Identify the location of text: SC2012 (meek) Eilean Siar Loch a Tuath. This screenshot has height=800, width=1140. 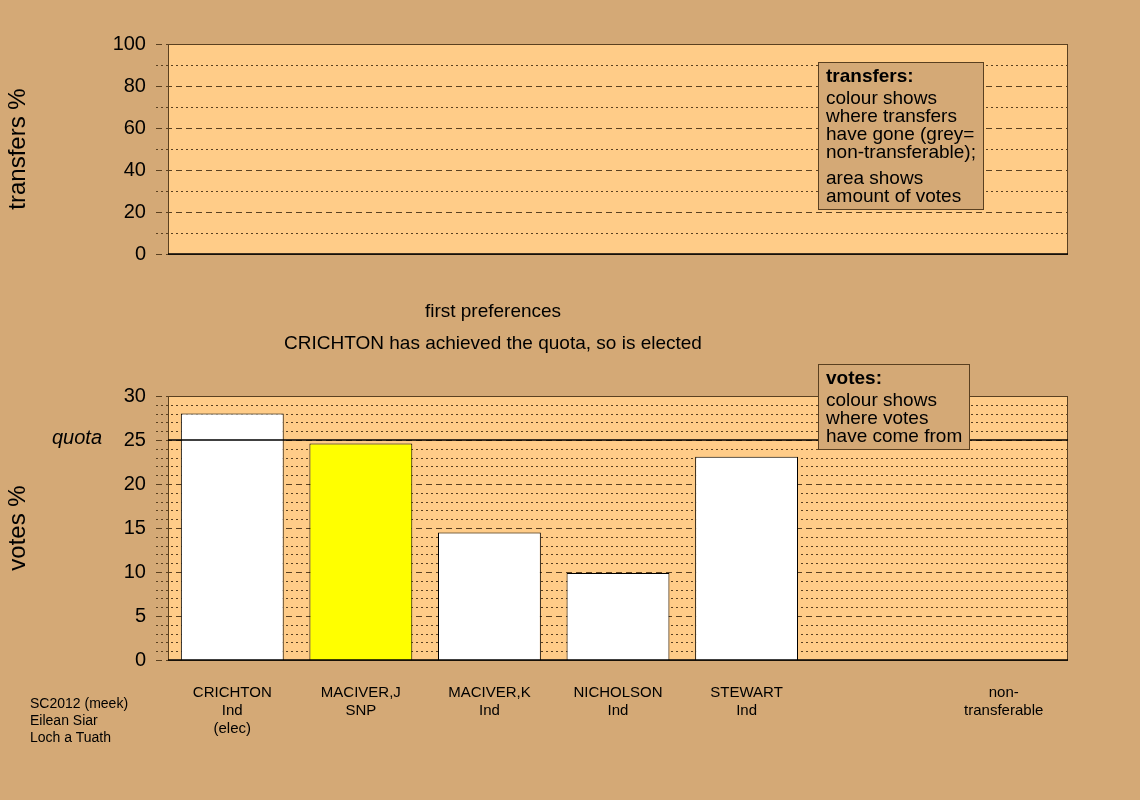
(79, 720).